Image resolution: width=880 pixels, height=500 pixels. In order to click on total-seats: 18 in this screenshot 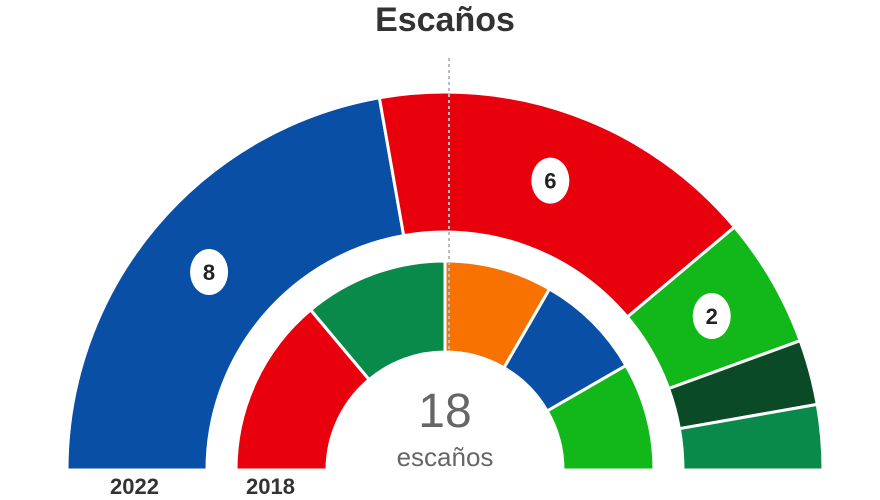, I will do `click(445, 411)`.